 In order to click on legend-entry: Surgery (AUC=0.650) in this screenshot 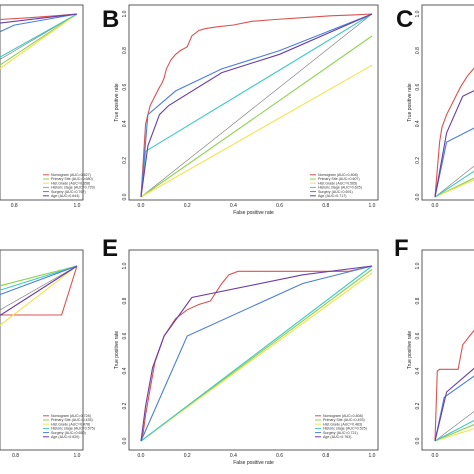, I will do `click(68, 433)`.